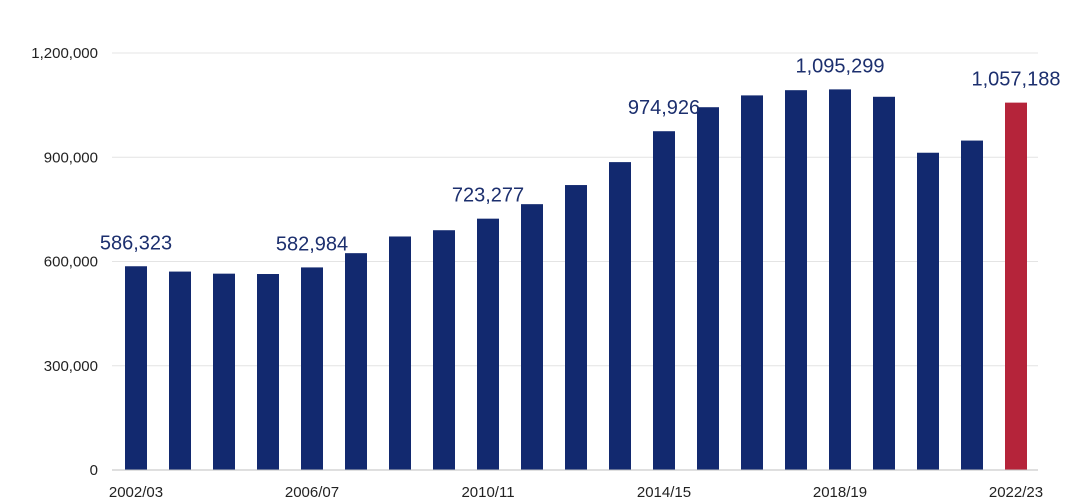  What do you see at coordinates (664, 108) in the screenshot?
I see `data-label: 974,926` at bounding box center [664, 108].